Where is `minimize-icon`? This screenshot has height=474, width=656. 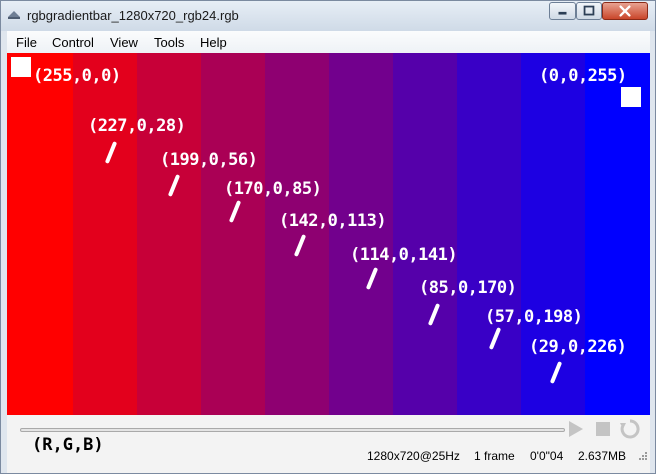 minimize-icon is located at coordinates (562, 13).